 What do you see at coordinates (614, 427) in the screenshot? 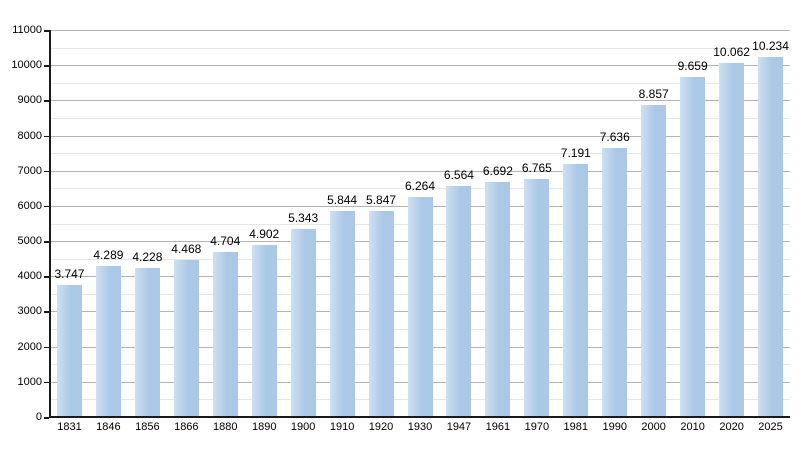
I see `x-axis-label: 1990` at bounding box center [614, 427].